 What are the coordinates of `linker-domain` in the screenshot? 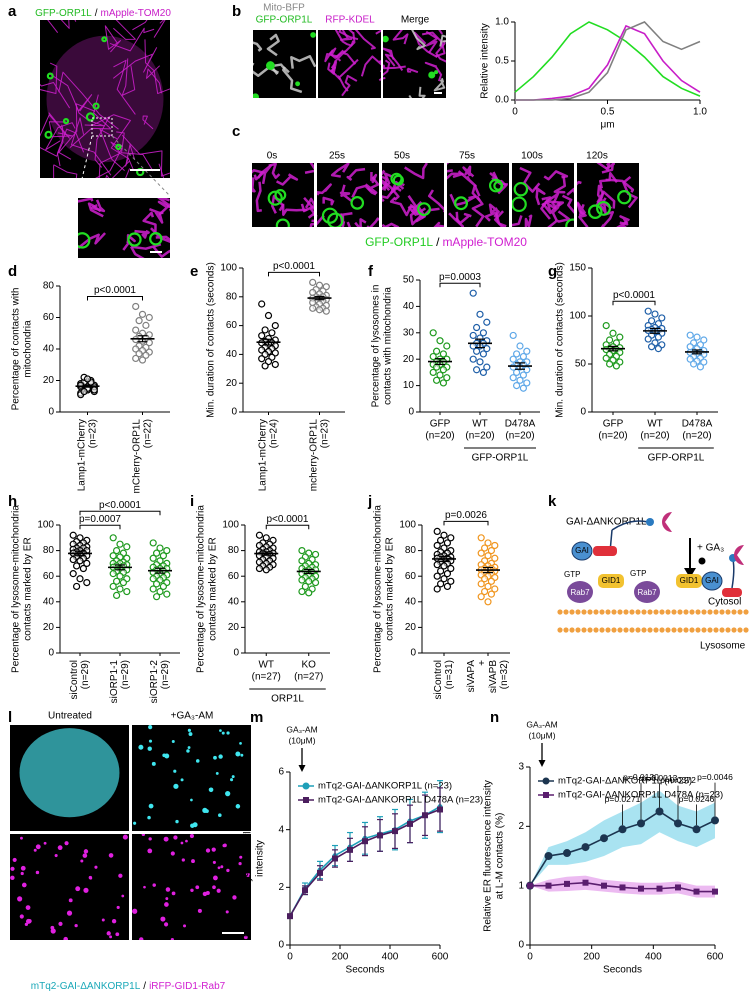 It's located at (732, 592).